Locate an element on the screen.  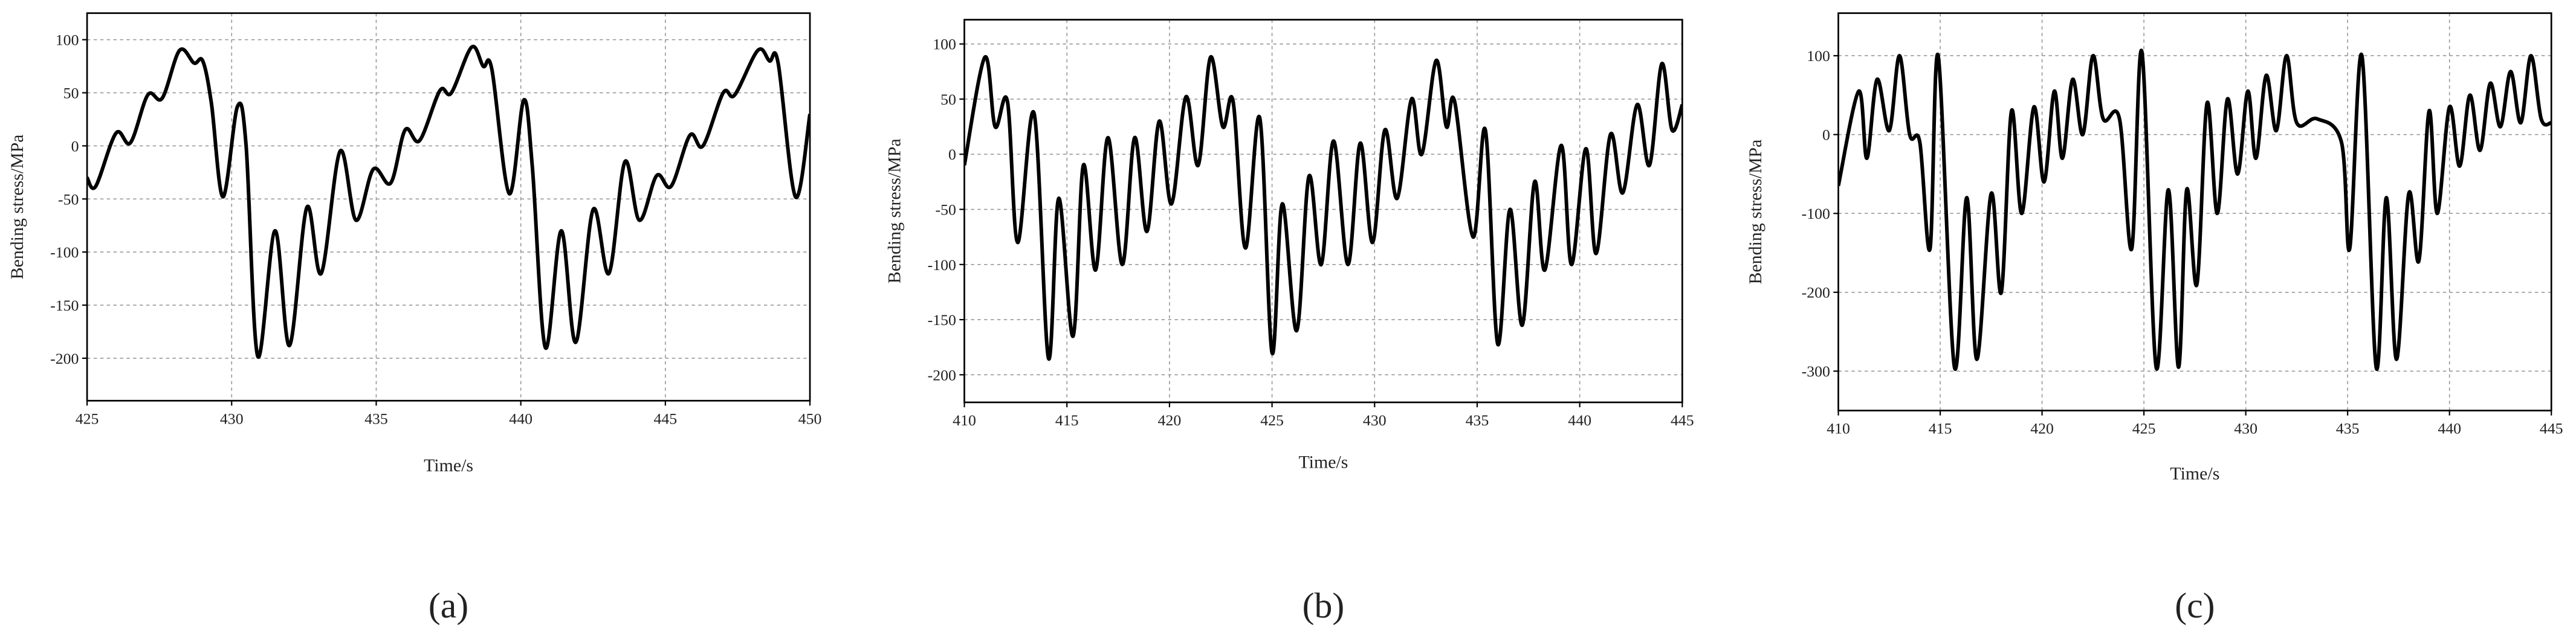
y-tick-label: -300 is located at coordinates (1816, 371).